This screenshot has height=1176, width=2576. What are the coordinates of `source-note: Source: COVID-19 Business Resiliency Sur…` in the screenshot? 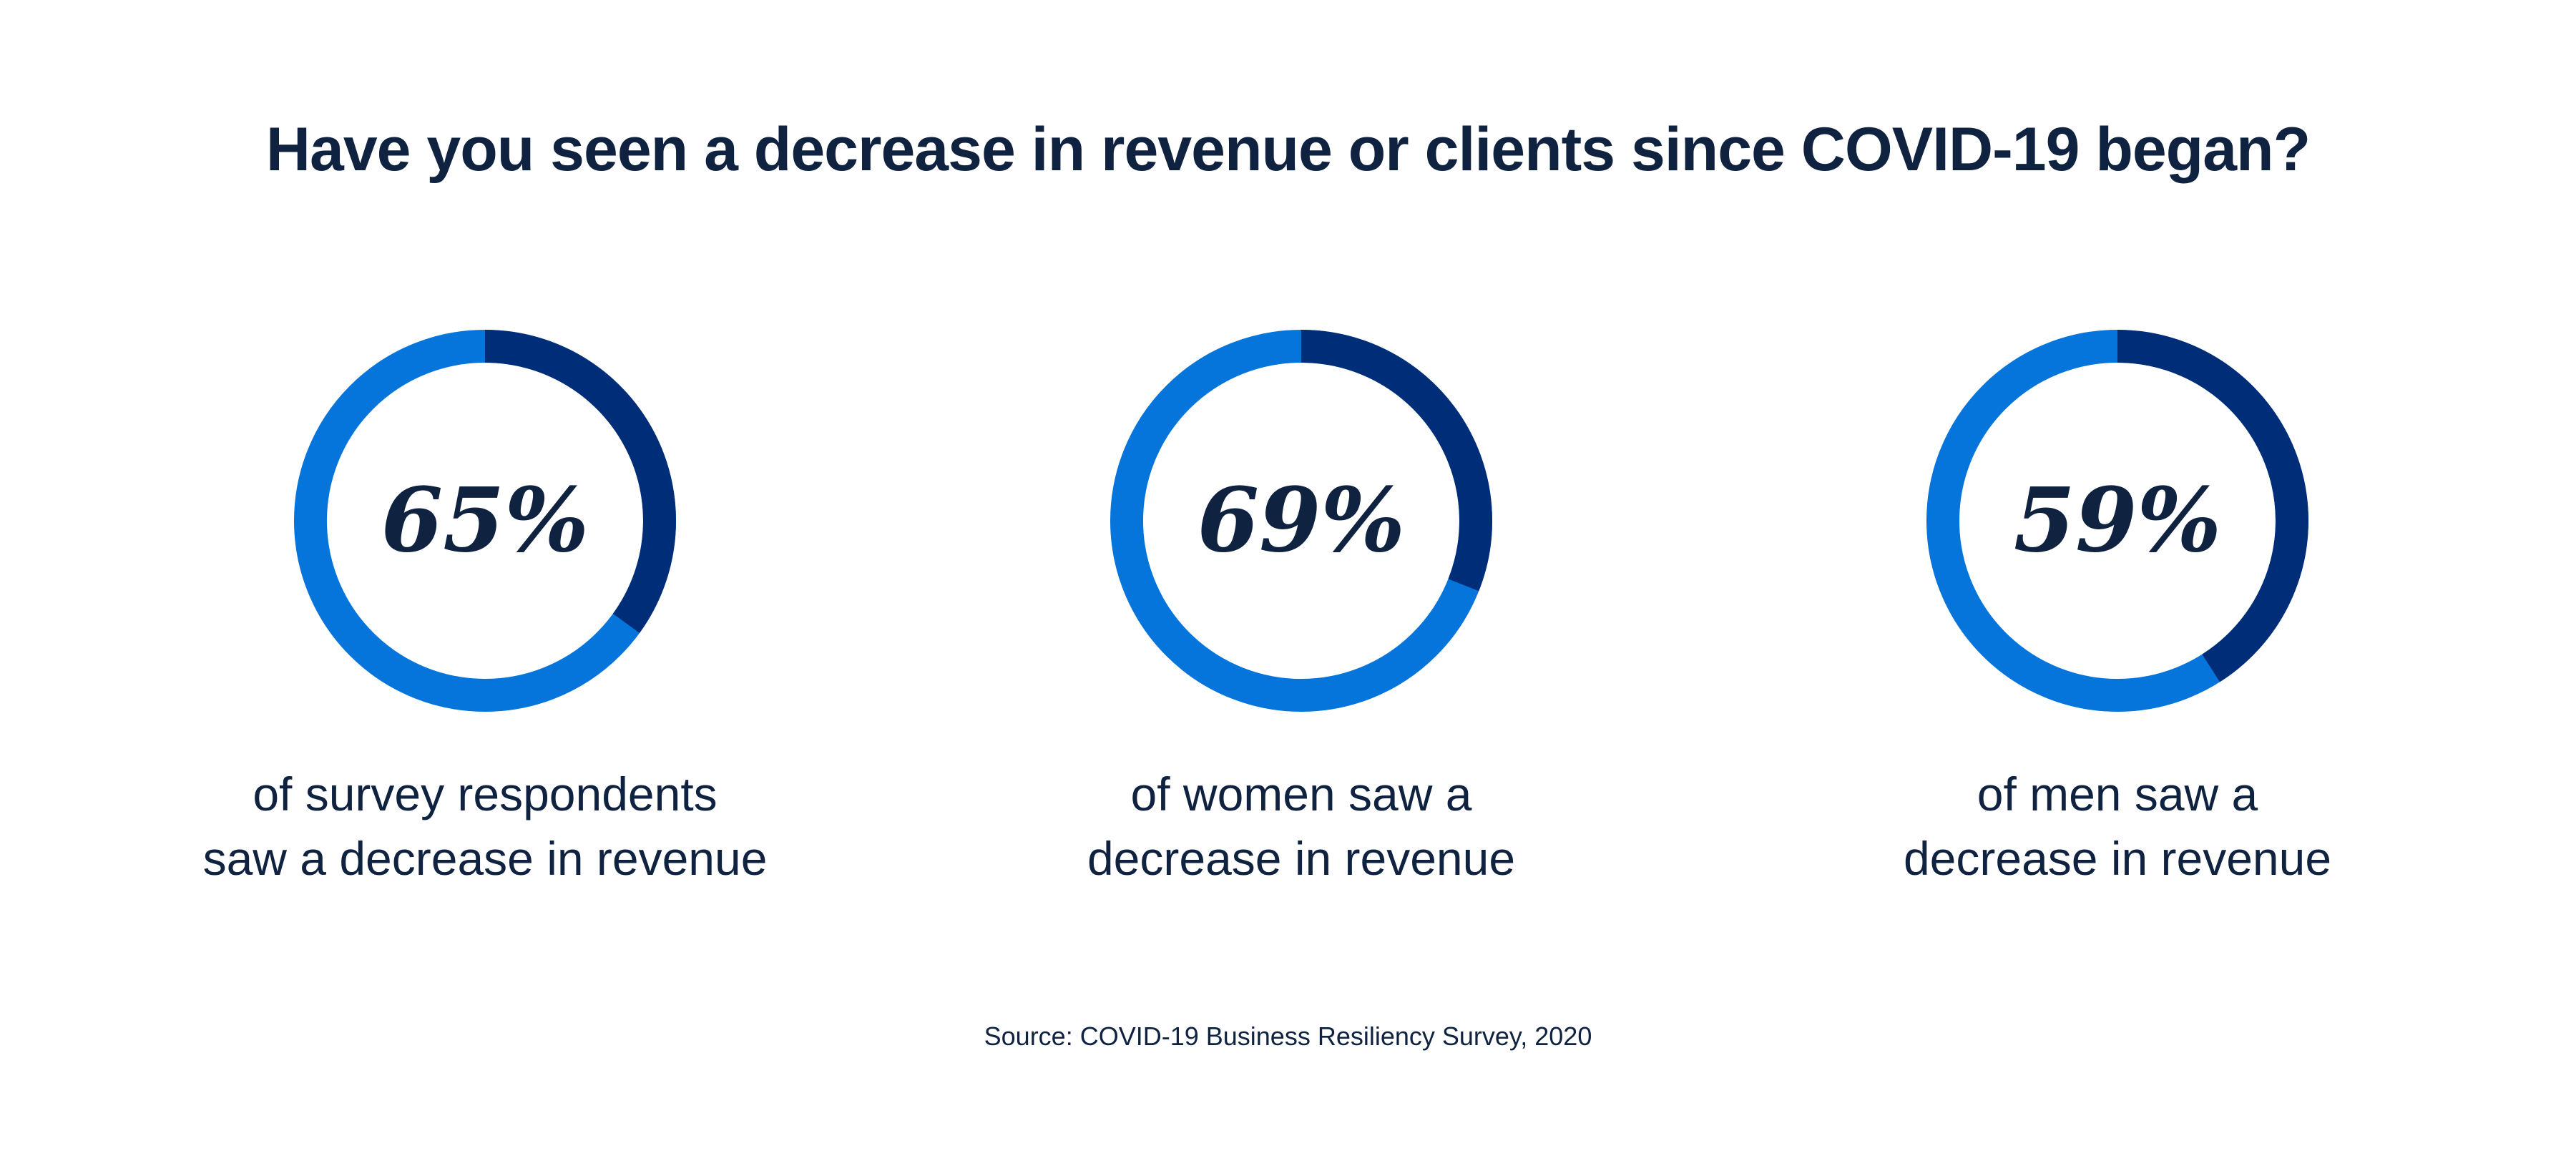 It's located at (1288, 1036).